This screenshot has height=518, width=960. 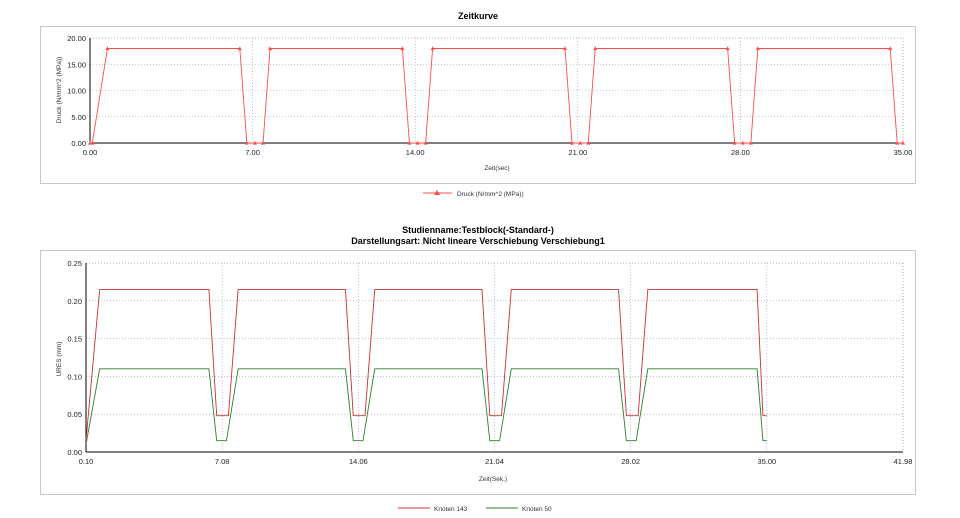 What do you see at coordinates (426, 406) in the screenshot?
I see `chart2-series-2-line` at bounding box center [426, 406].